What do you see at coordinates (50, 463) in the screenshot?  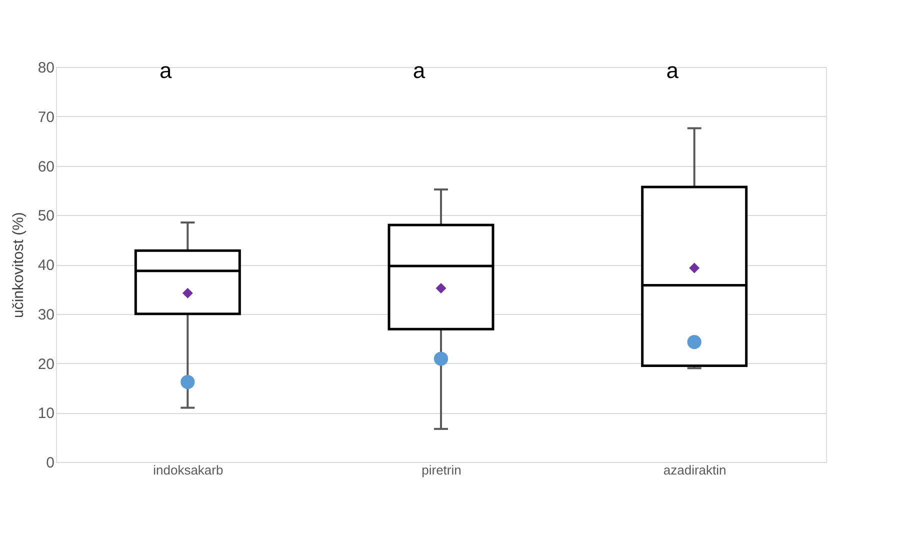 I see `y-tick-label: 0` at bounding box center [50, 463].